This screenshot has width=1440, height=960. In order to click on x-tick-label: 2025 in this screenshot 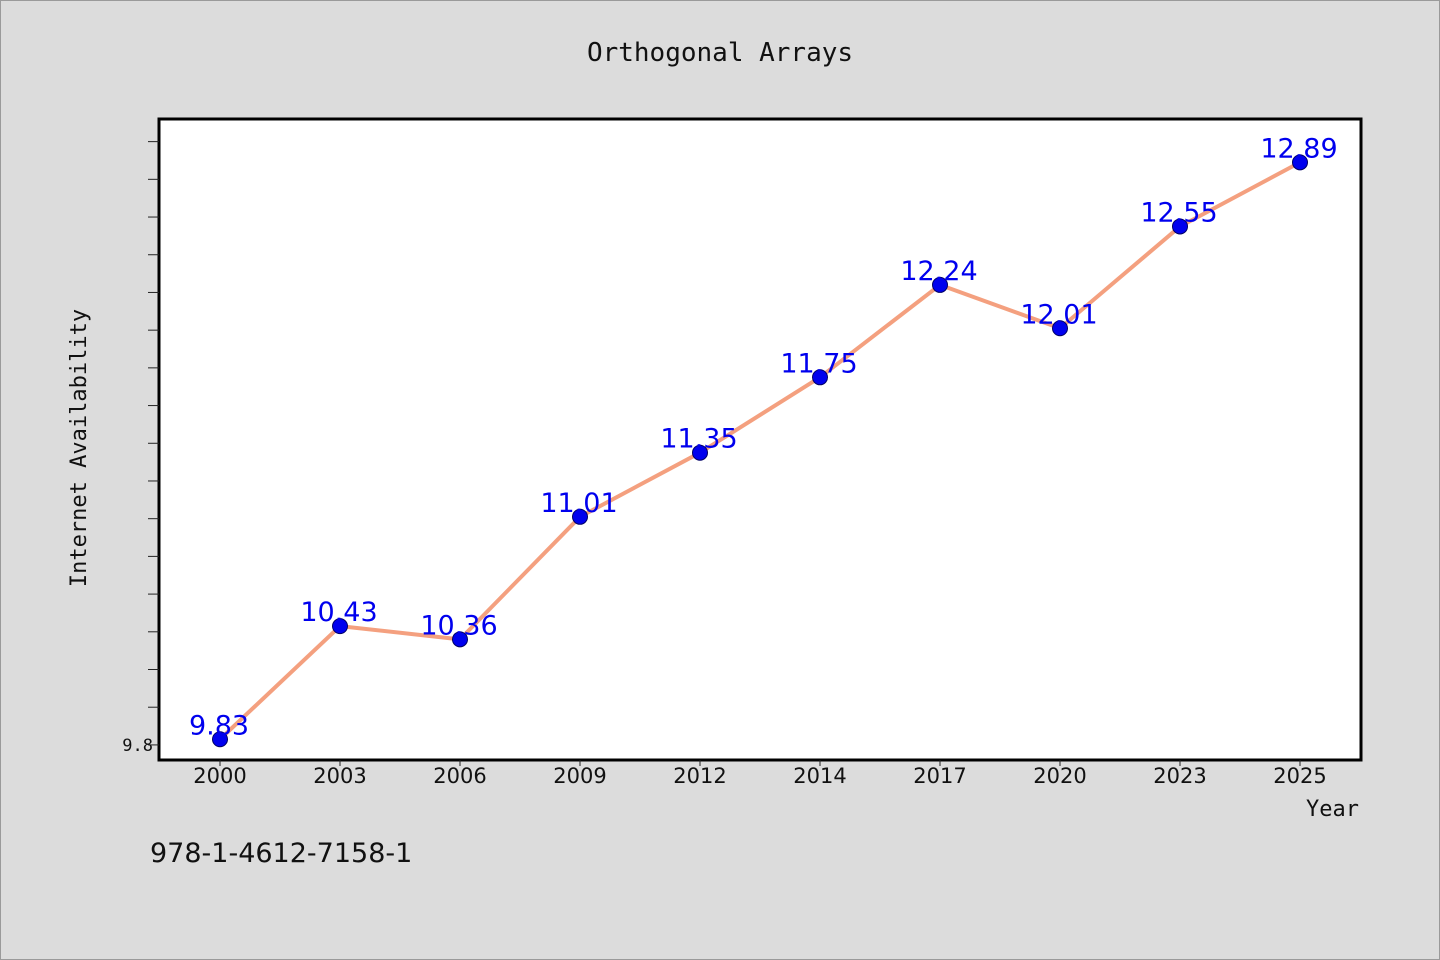, I will do `click(1299, 776)`.